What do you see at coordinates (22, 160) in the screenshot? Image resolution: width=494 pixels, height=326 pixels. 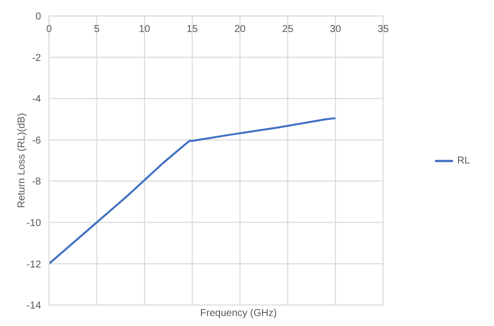 I see `y-axis-title: Return Loss (RL)(dB)` at bounding box center [22, 160].